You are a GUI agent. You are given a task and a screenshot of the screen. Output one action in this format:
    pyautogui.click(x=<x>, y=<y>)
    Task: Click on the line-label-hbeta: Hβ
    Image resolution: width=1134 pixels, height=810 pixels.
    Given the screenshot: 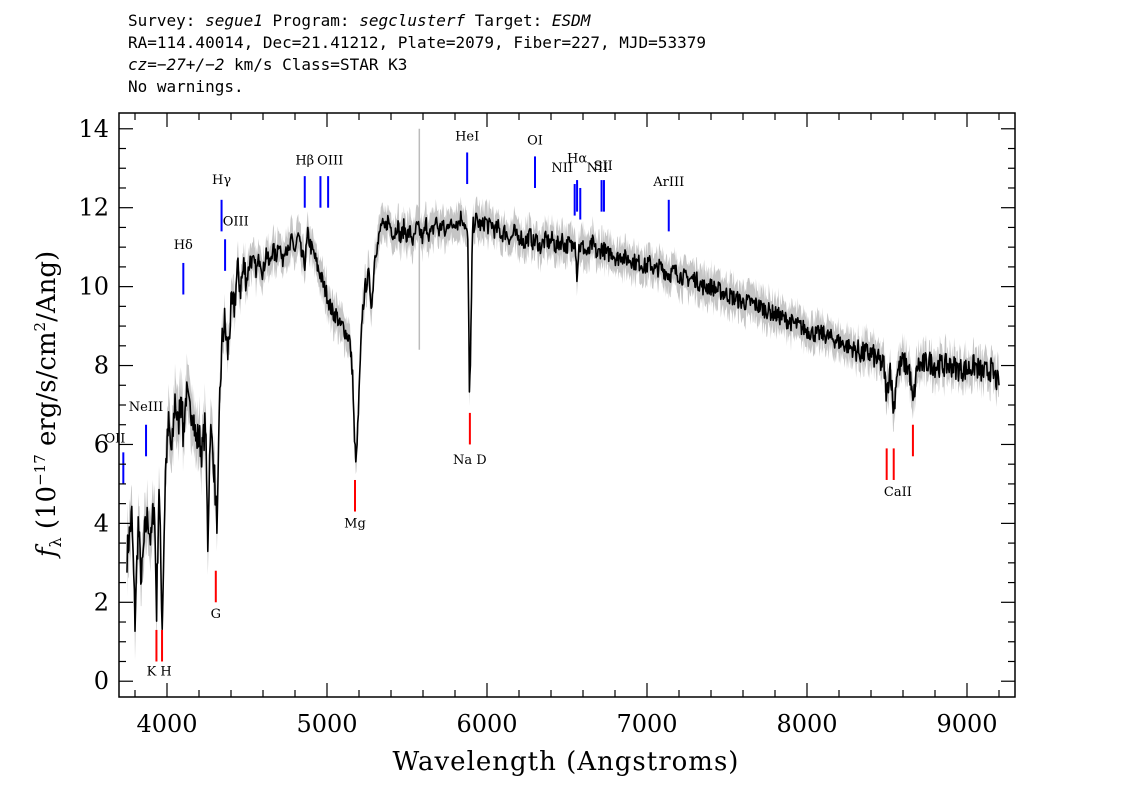 What is the action you would take?
    pyautogui.click(x=304, y=160)
    